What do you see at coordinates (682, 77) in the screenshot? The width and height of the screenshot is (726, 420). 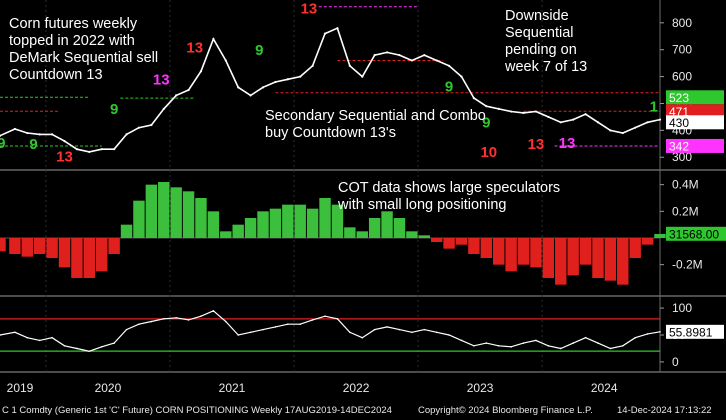 I see `price-y-tick-label: 600` at bounding box center [682, 77].